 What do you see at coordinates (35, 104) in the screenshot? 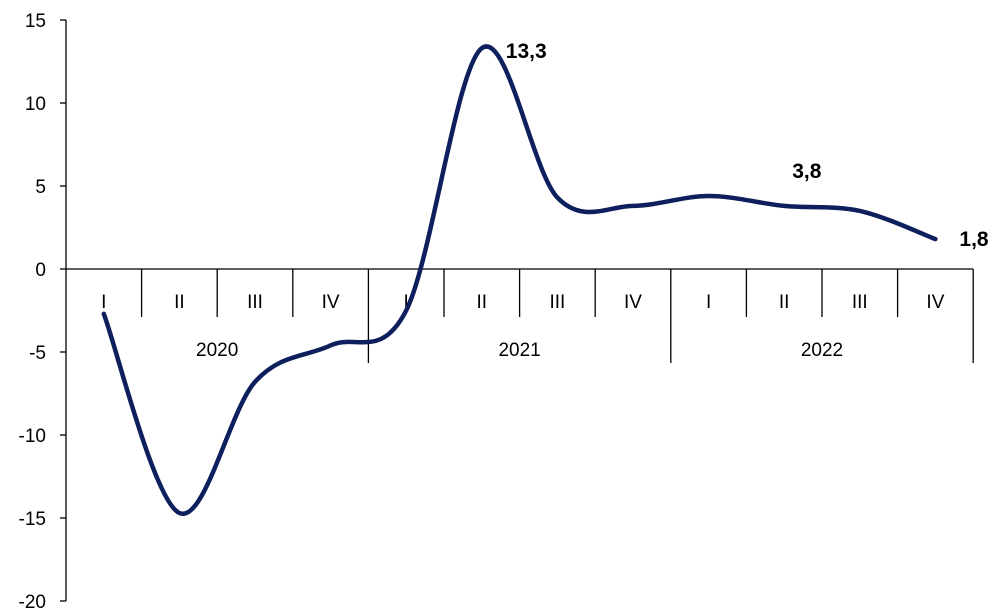
I see `y-tick-label: 10` at bounding box center [35, 104].